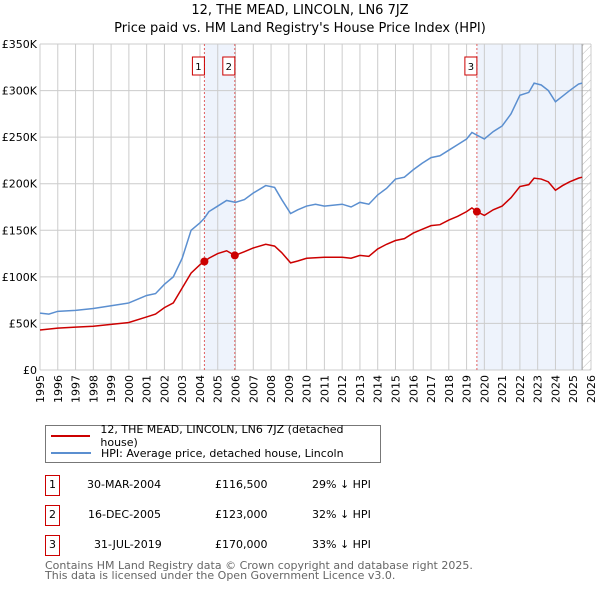 Image resolution: width=600 pixels, height=590 pixels. Describe the element at coordinates (20, 137) in the screenshot. I see `y-tick-label: £250K` at that location.